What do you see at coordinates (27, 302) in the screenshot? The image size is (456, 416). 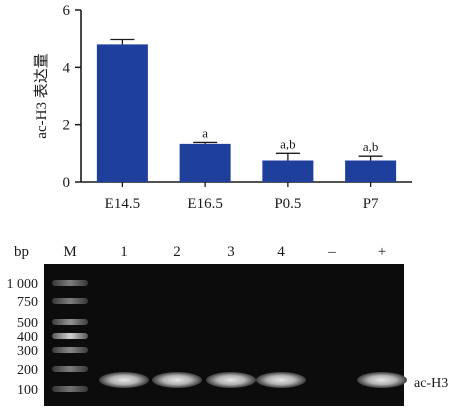 I see `ladder-label: 750` at bounding box center [27, 302].